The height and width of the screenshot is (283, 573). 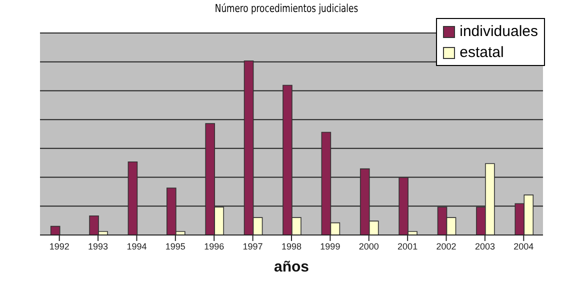 What do you see at coordinates (330, 246) in the screenshot?
I see `x-tick-label: 1999` at bounding box center [330, 246].